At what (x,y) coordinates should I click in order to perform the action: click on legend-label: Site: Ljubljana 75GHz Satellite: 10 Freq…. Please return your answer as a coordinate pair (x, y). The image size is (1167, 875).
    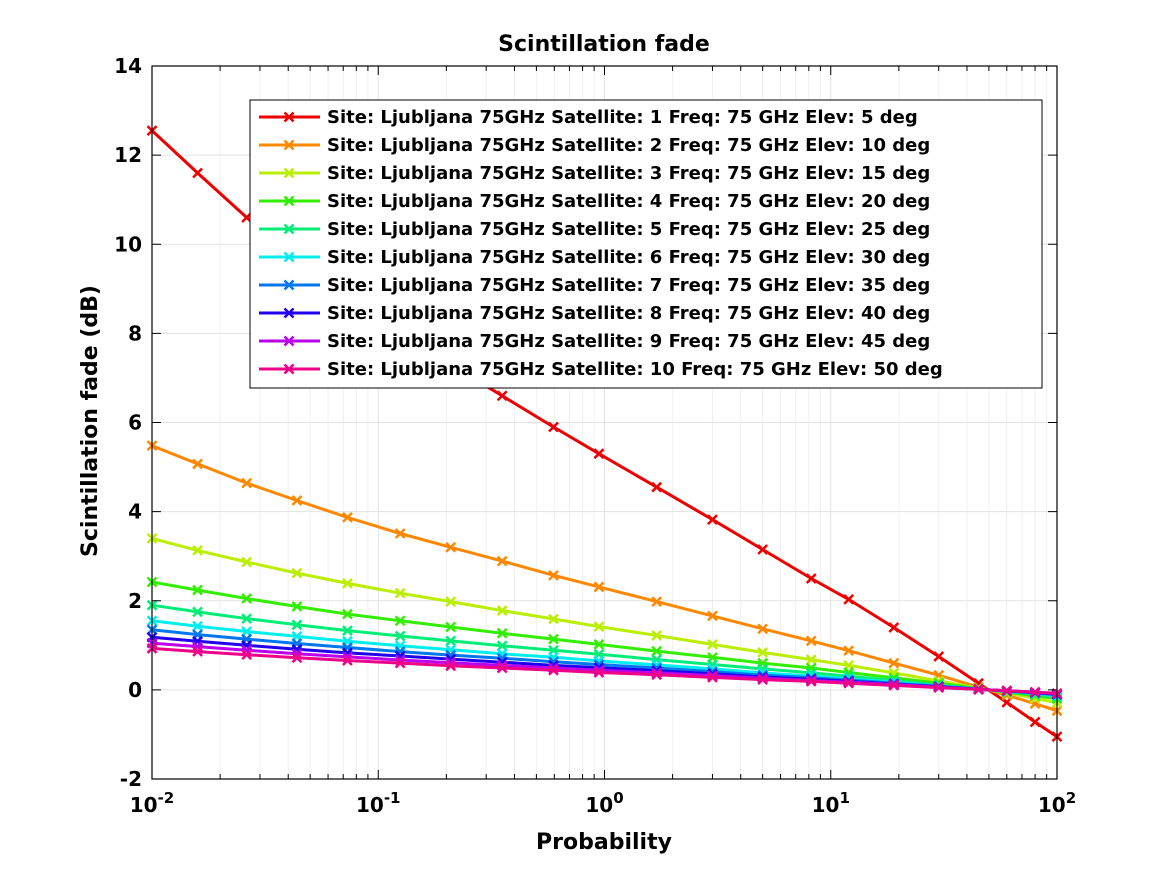
    Looking at the image, I should click on (635, 369).